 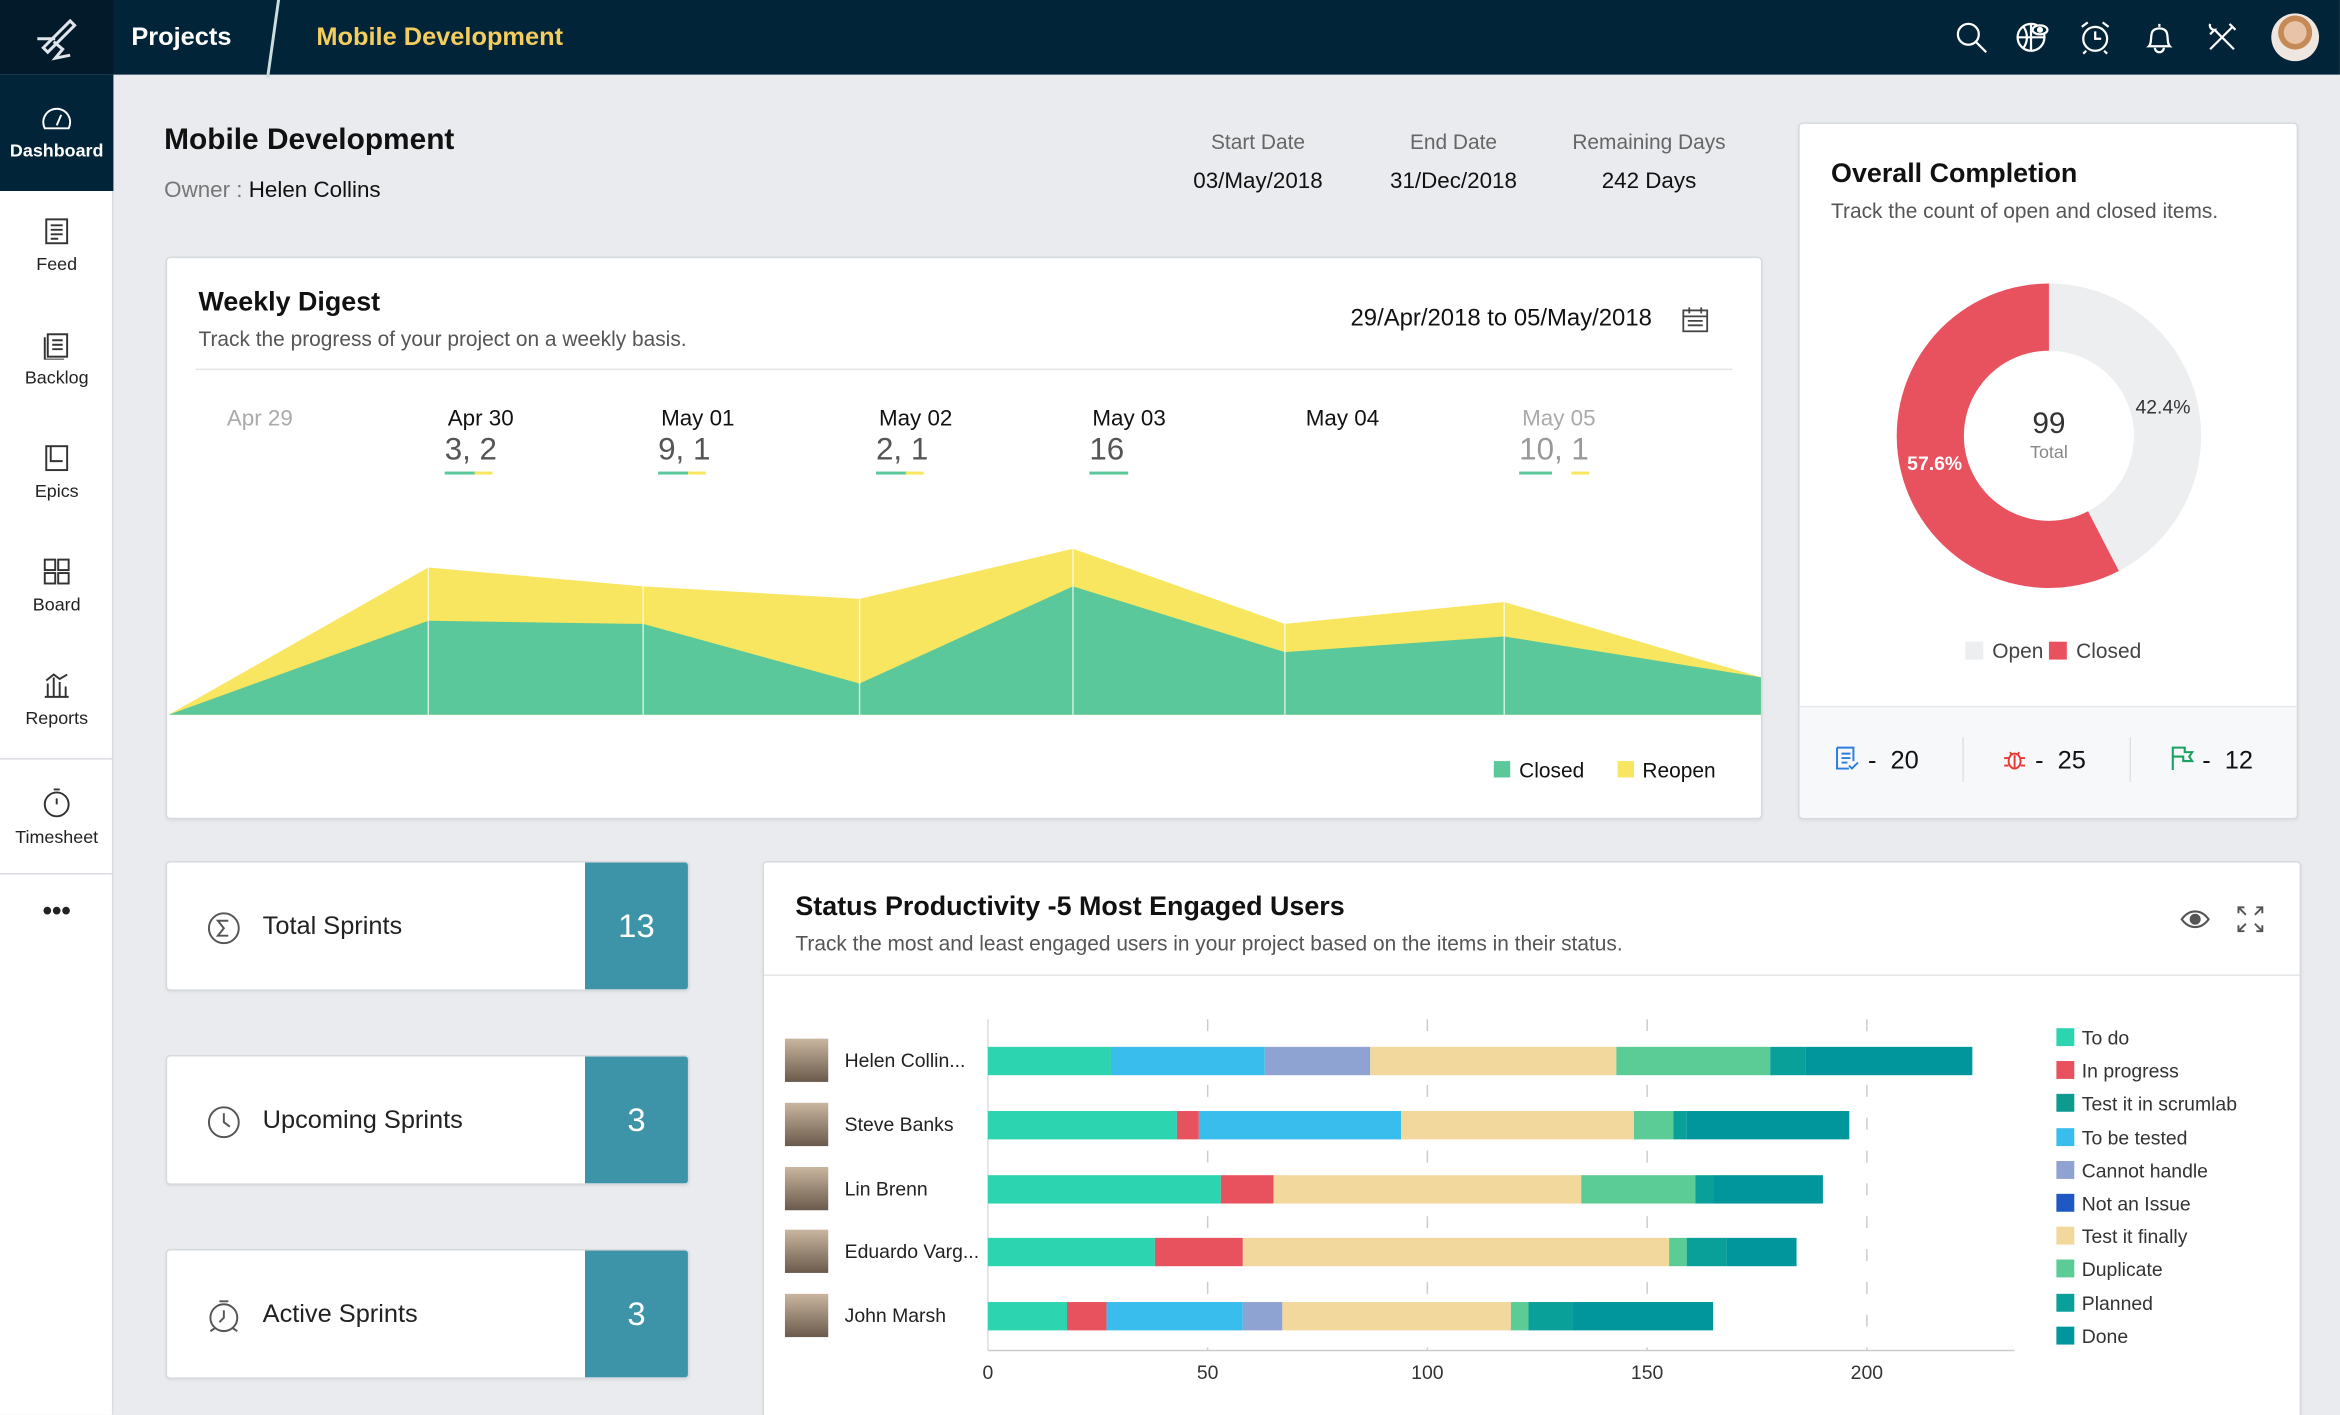 I want to click on area-closed, so click(x=964, y=650).